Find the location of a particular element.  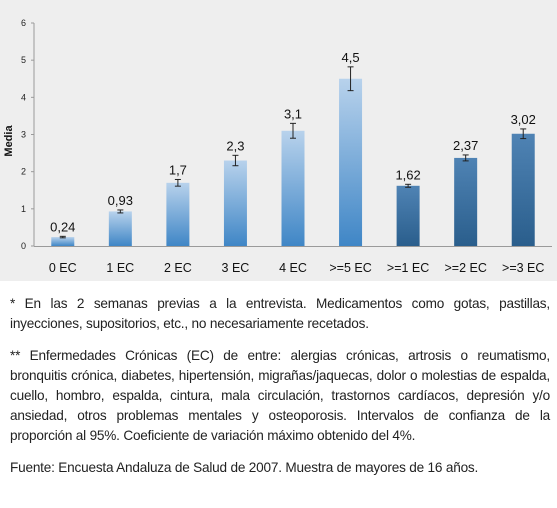

y-tick-label: 3 is located at coordinates (23, 135).